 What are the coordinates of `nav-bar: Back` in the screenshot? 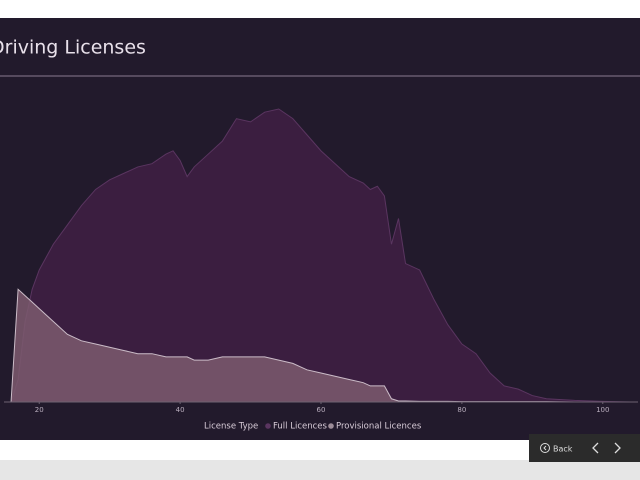 It's located at (584, 448).